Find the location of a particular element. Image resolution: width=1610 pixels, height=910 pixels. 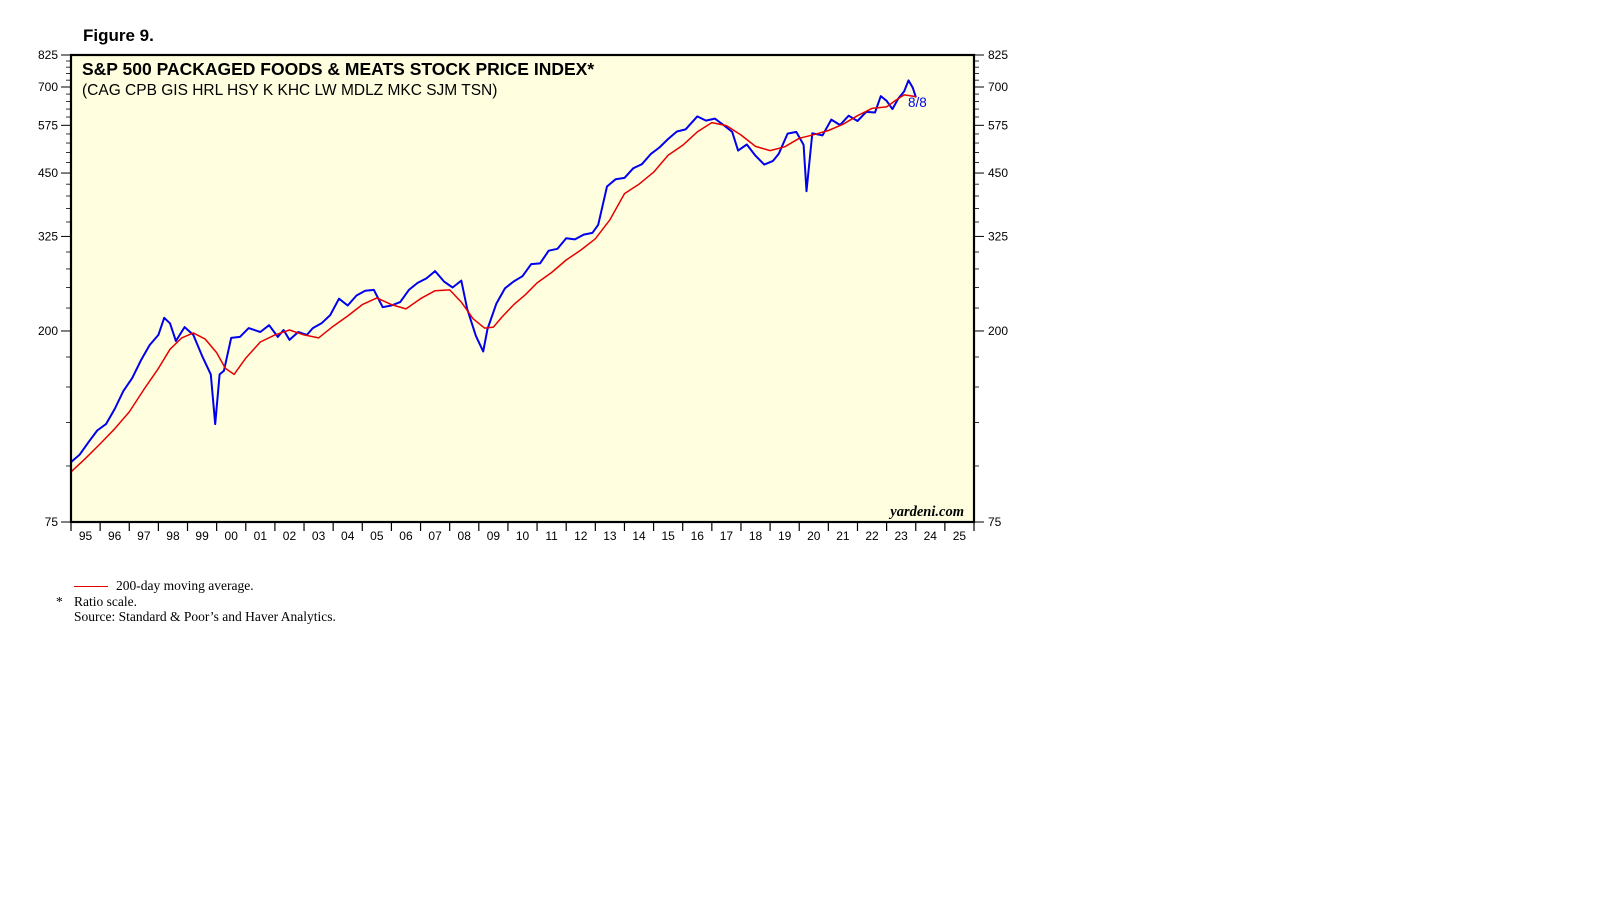

x-tick-label: 13 is located at coordinates (610, 536).